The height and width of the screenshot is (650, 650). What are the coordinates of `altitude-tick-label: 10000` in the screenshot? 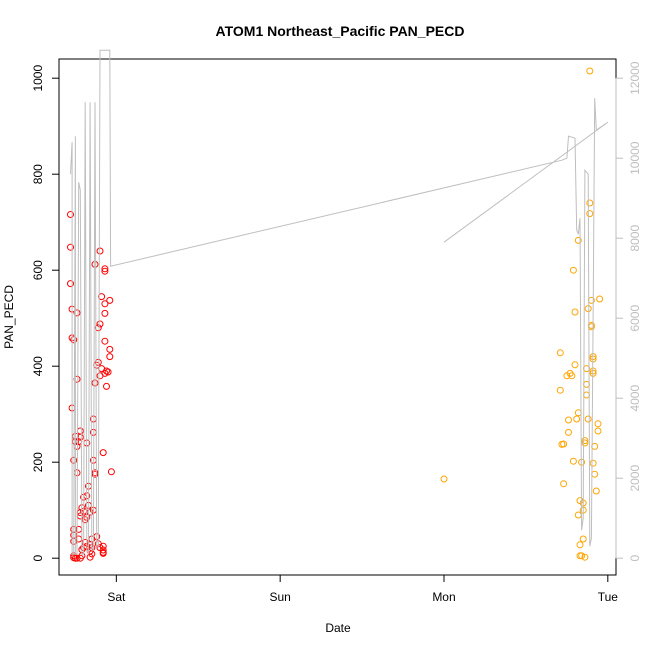 It's located at (635, 158).